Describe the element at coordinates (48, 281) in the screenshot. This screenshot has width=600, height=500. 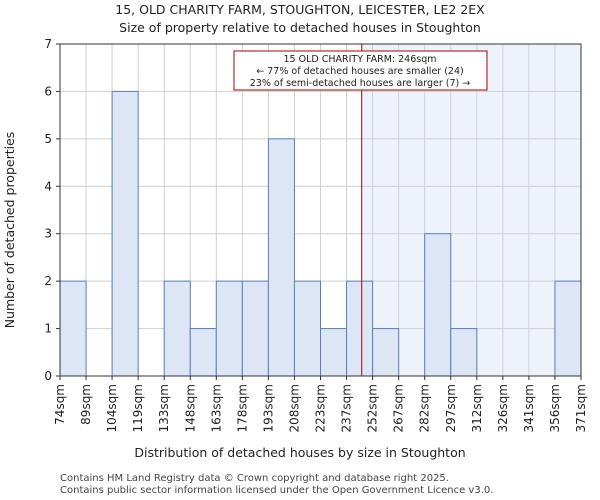
I see `y-tick-label: 2` at that location.